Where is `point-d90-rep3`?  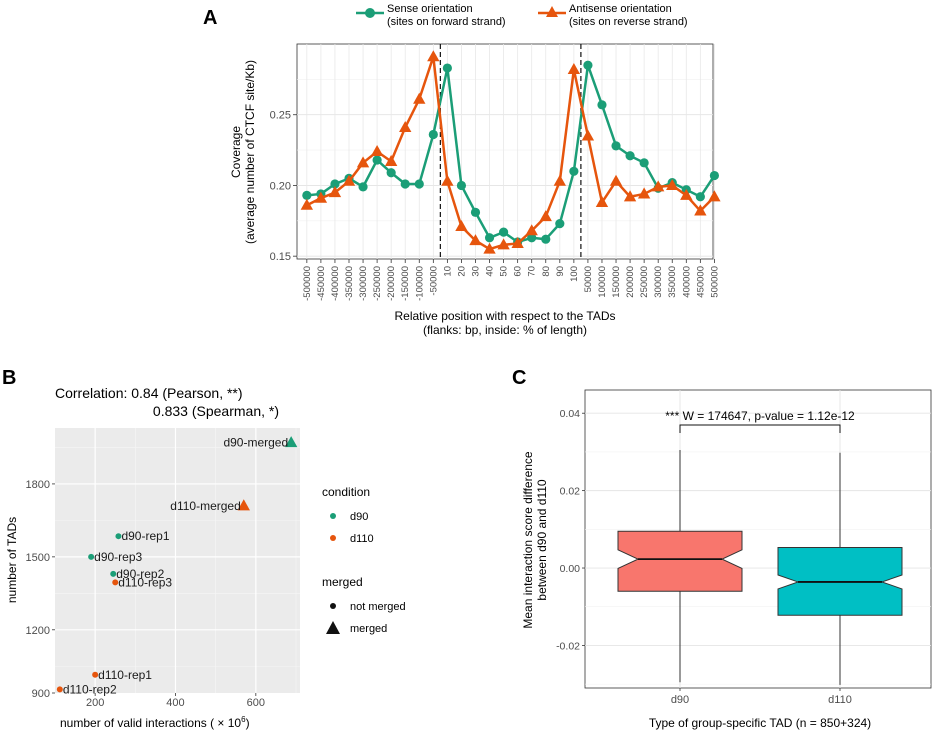
point-d90-rep3 is located at coordinates (91, 556).